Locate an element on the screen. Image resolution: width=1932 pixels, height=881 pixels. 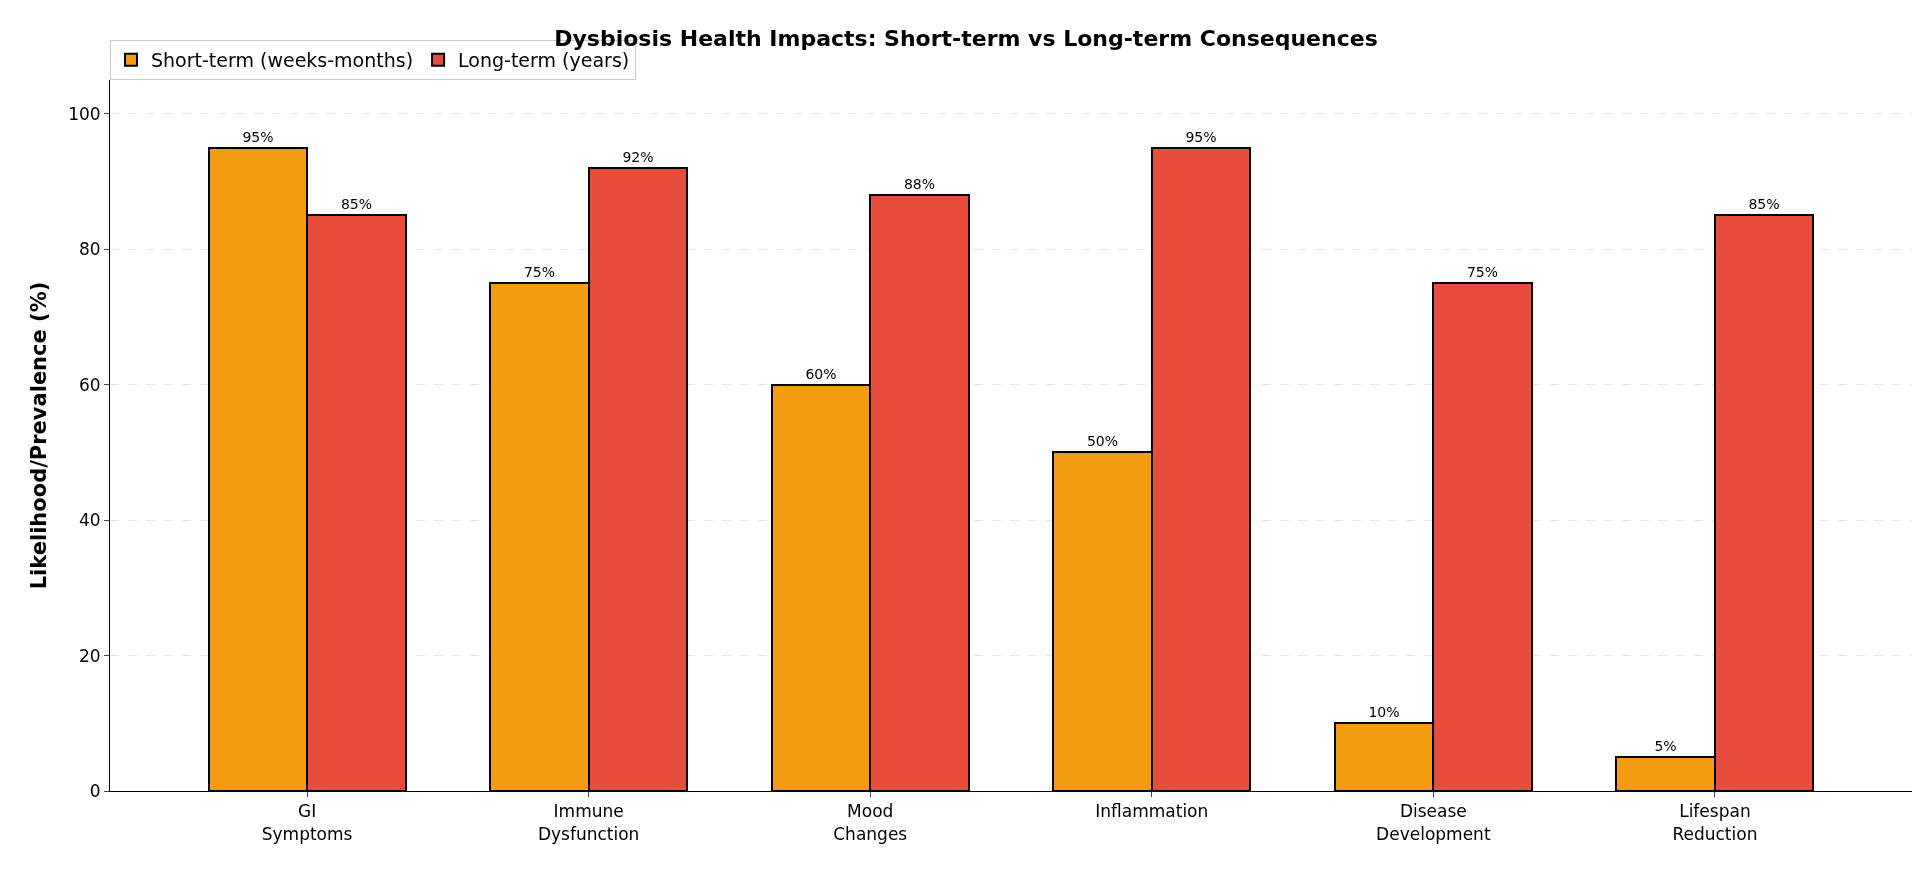
y-tick-label: 60 is located at coordinates (89, 384).